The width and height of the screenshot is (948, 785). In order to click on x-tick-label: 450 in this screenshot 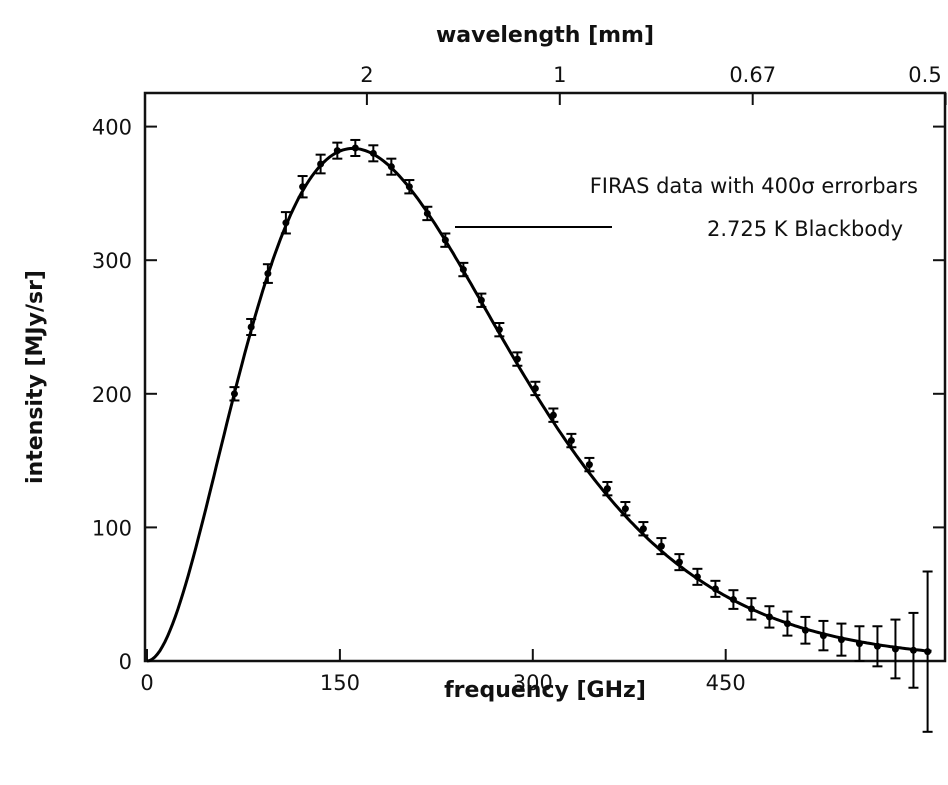, I will do `click(726, 683)`.